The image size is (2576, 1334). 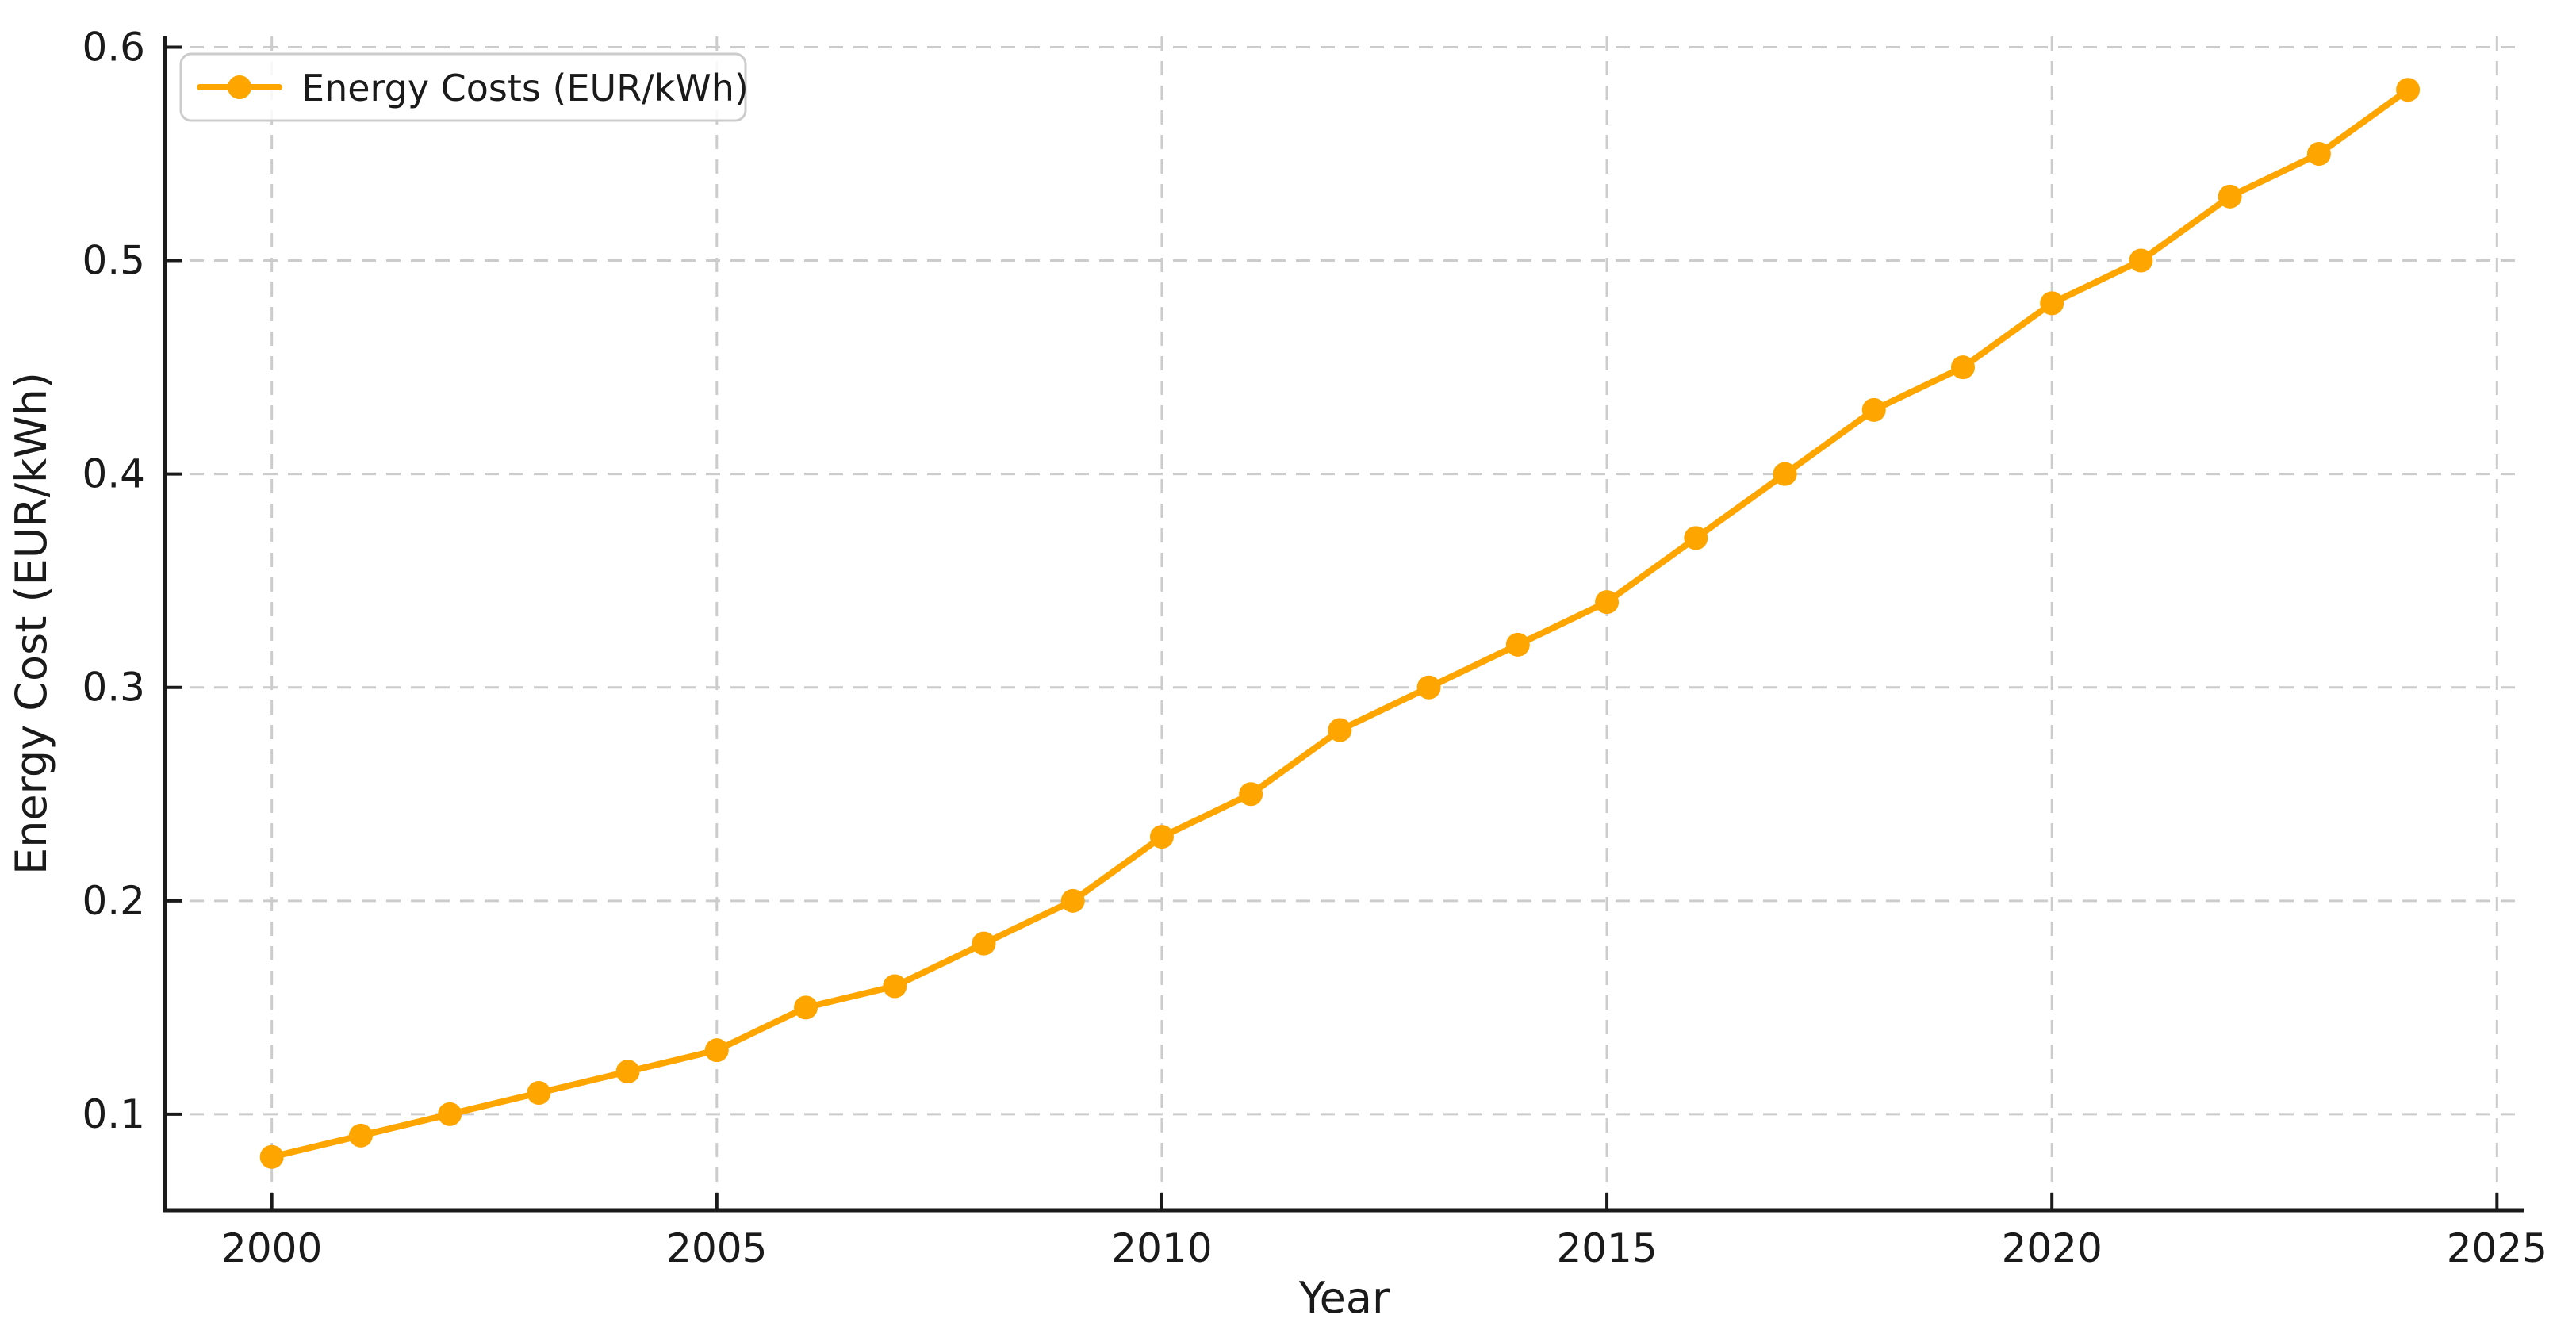 I want to click on legend-box, so click(x=463, y=87).